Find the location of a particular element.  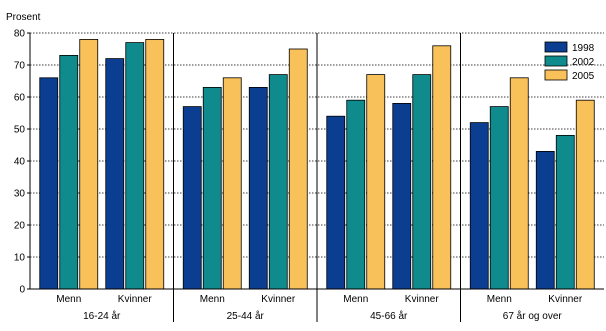

legend-swatch-2005 is located at coordinates (556, 75).